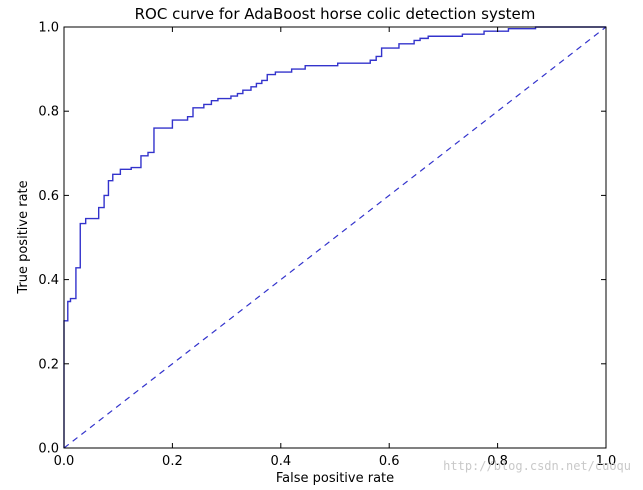  What do you see at coordinates (335, 478) in the screenshot?
I see `x-axis-label: False positive rate` at bounding box center [335, 478].